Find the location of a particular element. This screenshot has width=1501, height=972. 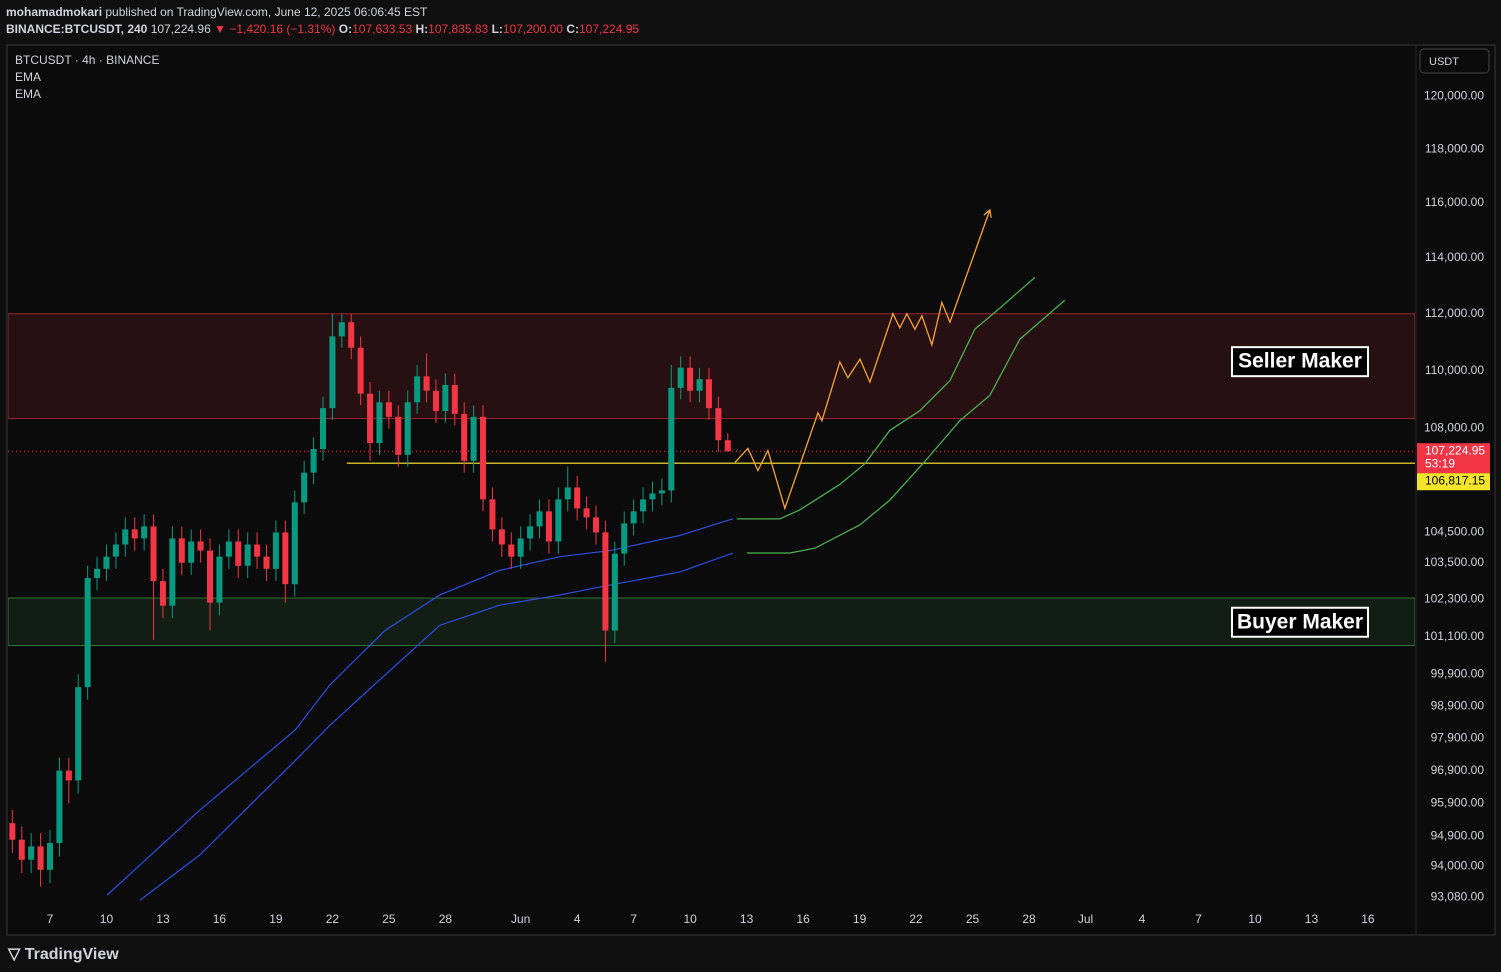

y-tick-label: 94,900.00 is located at coordinates (1458, 836).